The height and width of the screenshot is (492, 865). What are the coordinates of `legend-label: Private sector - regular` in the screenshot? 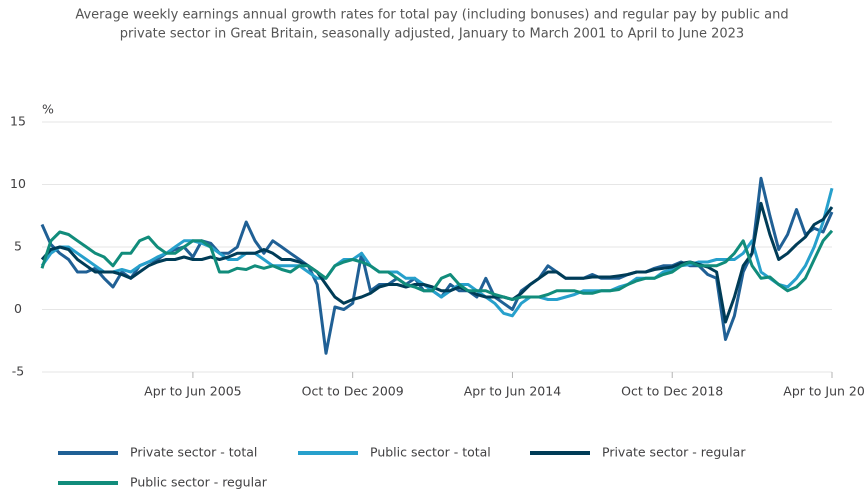 It's located at (674, 452).